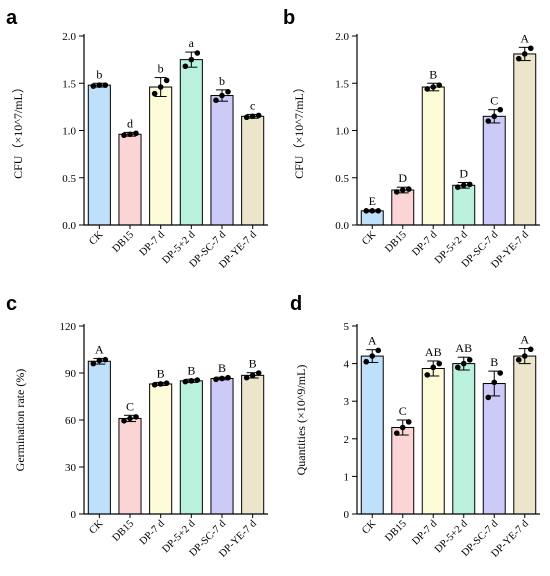 The width and height of the screenshot is (550, 576). What do you see at coordinates (463, 173) in the screenshot?
I see `significance-letter: D` at bounding box center [463, 173].